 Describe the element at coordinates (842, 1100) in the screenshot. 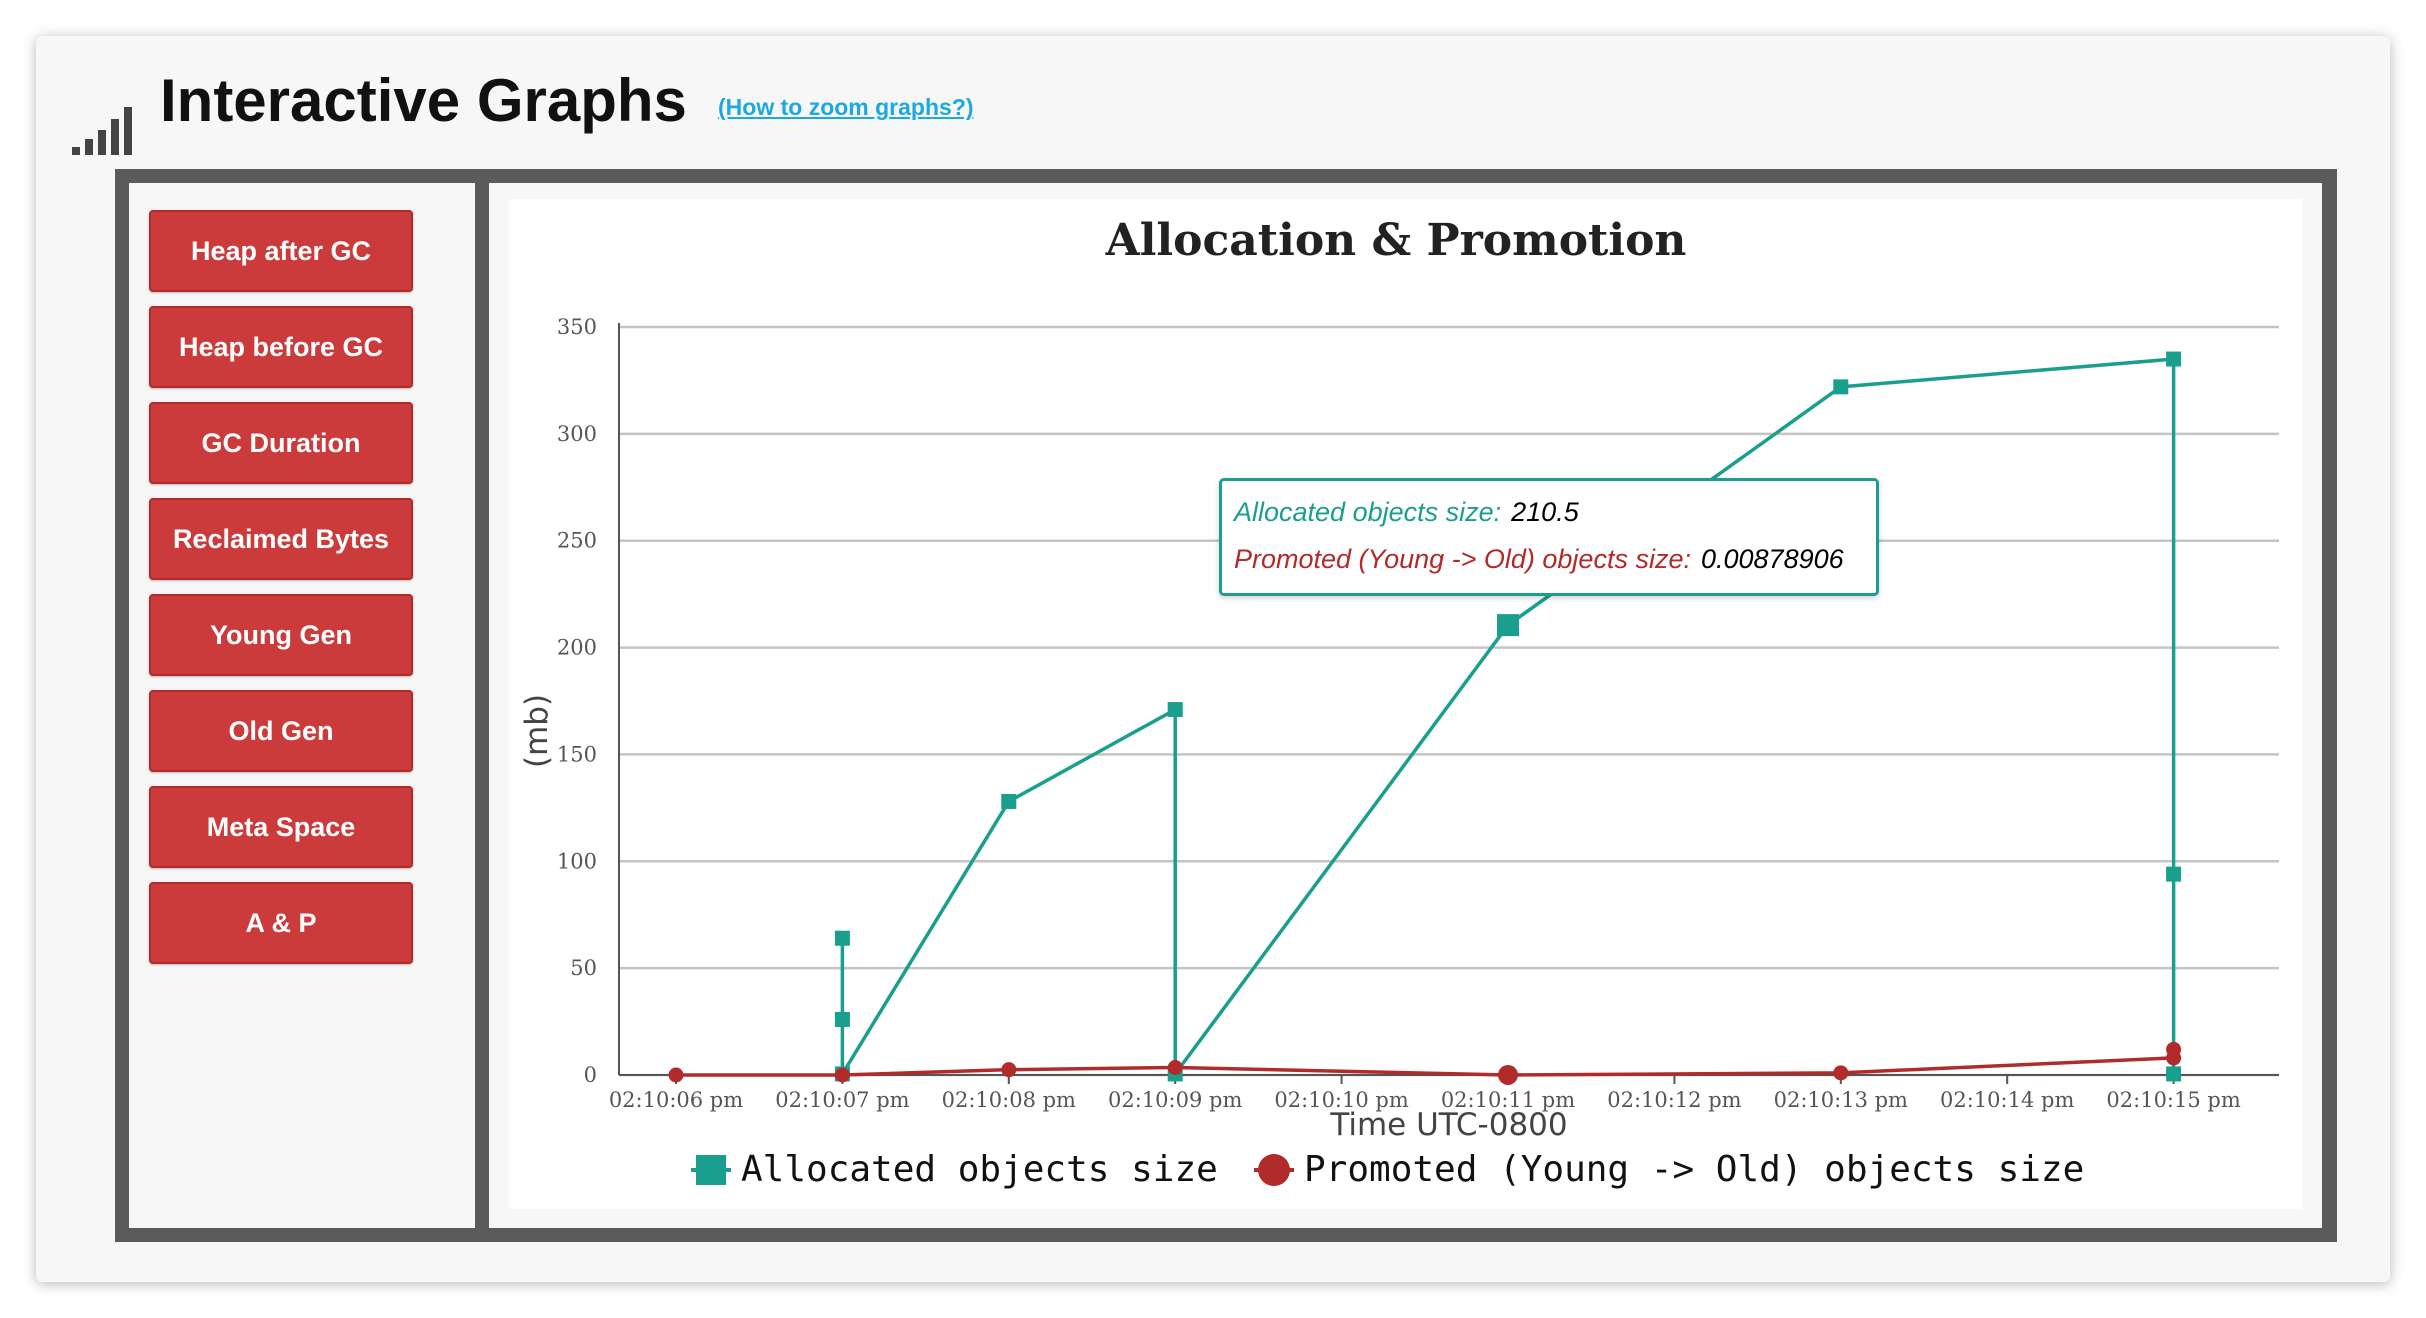

I see `x-tick-label: 02:10:07 pm` at that location.